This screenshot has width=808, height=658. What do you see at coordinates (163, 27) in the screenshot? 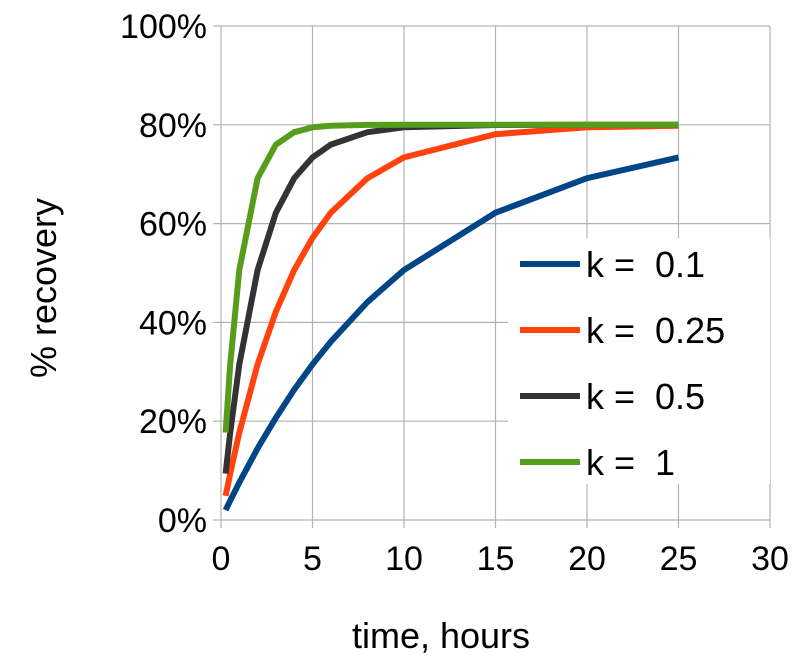
I see `y-tick-label: 100%` at bounding box center [163, 27].